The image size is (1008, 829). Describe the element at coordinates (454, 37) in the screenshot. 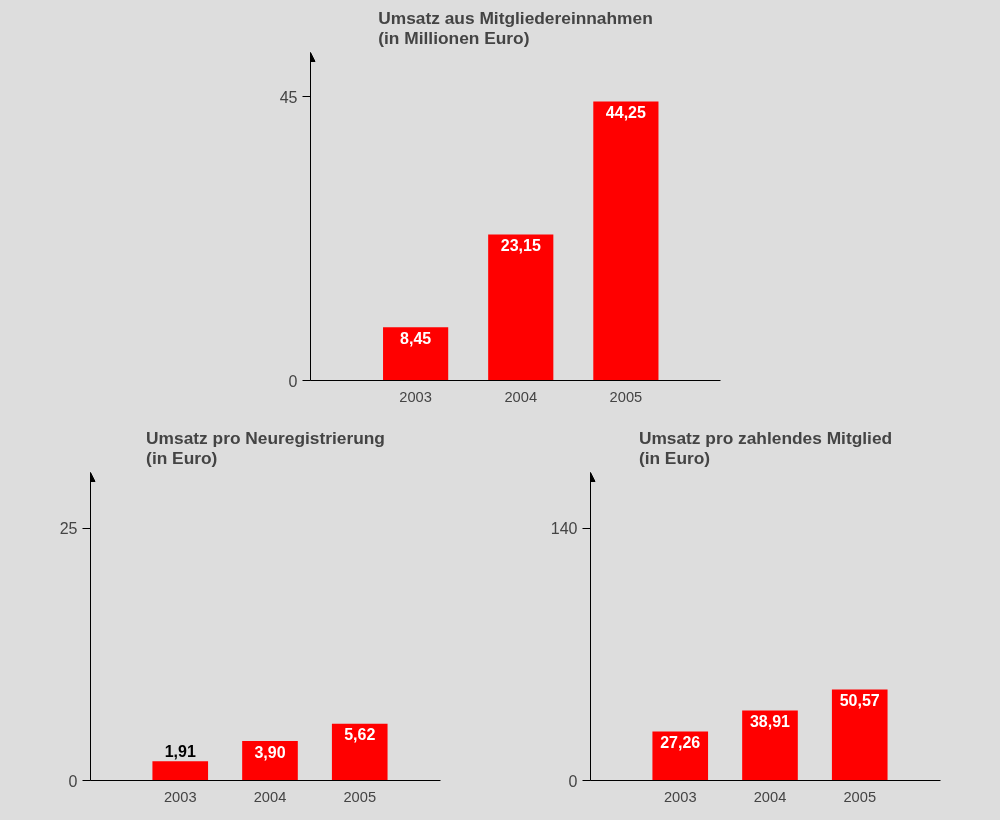

I see `chart-subtitle: (in Millionen Euro)` at that location.